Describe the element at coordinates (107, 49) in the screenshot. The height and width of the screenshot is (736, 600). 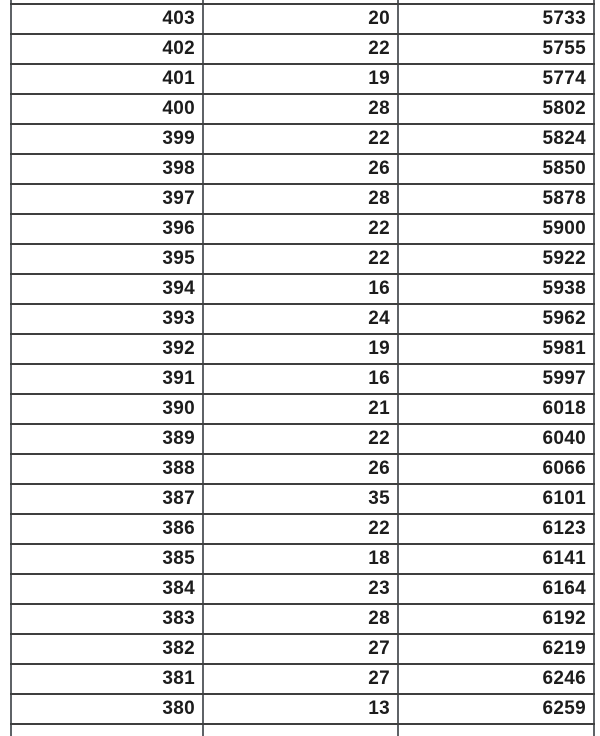
I see `table-cell: 402` at that location.